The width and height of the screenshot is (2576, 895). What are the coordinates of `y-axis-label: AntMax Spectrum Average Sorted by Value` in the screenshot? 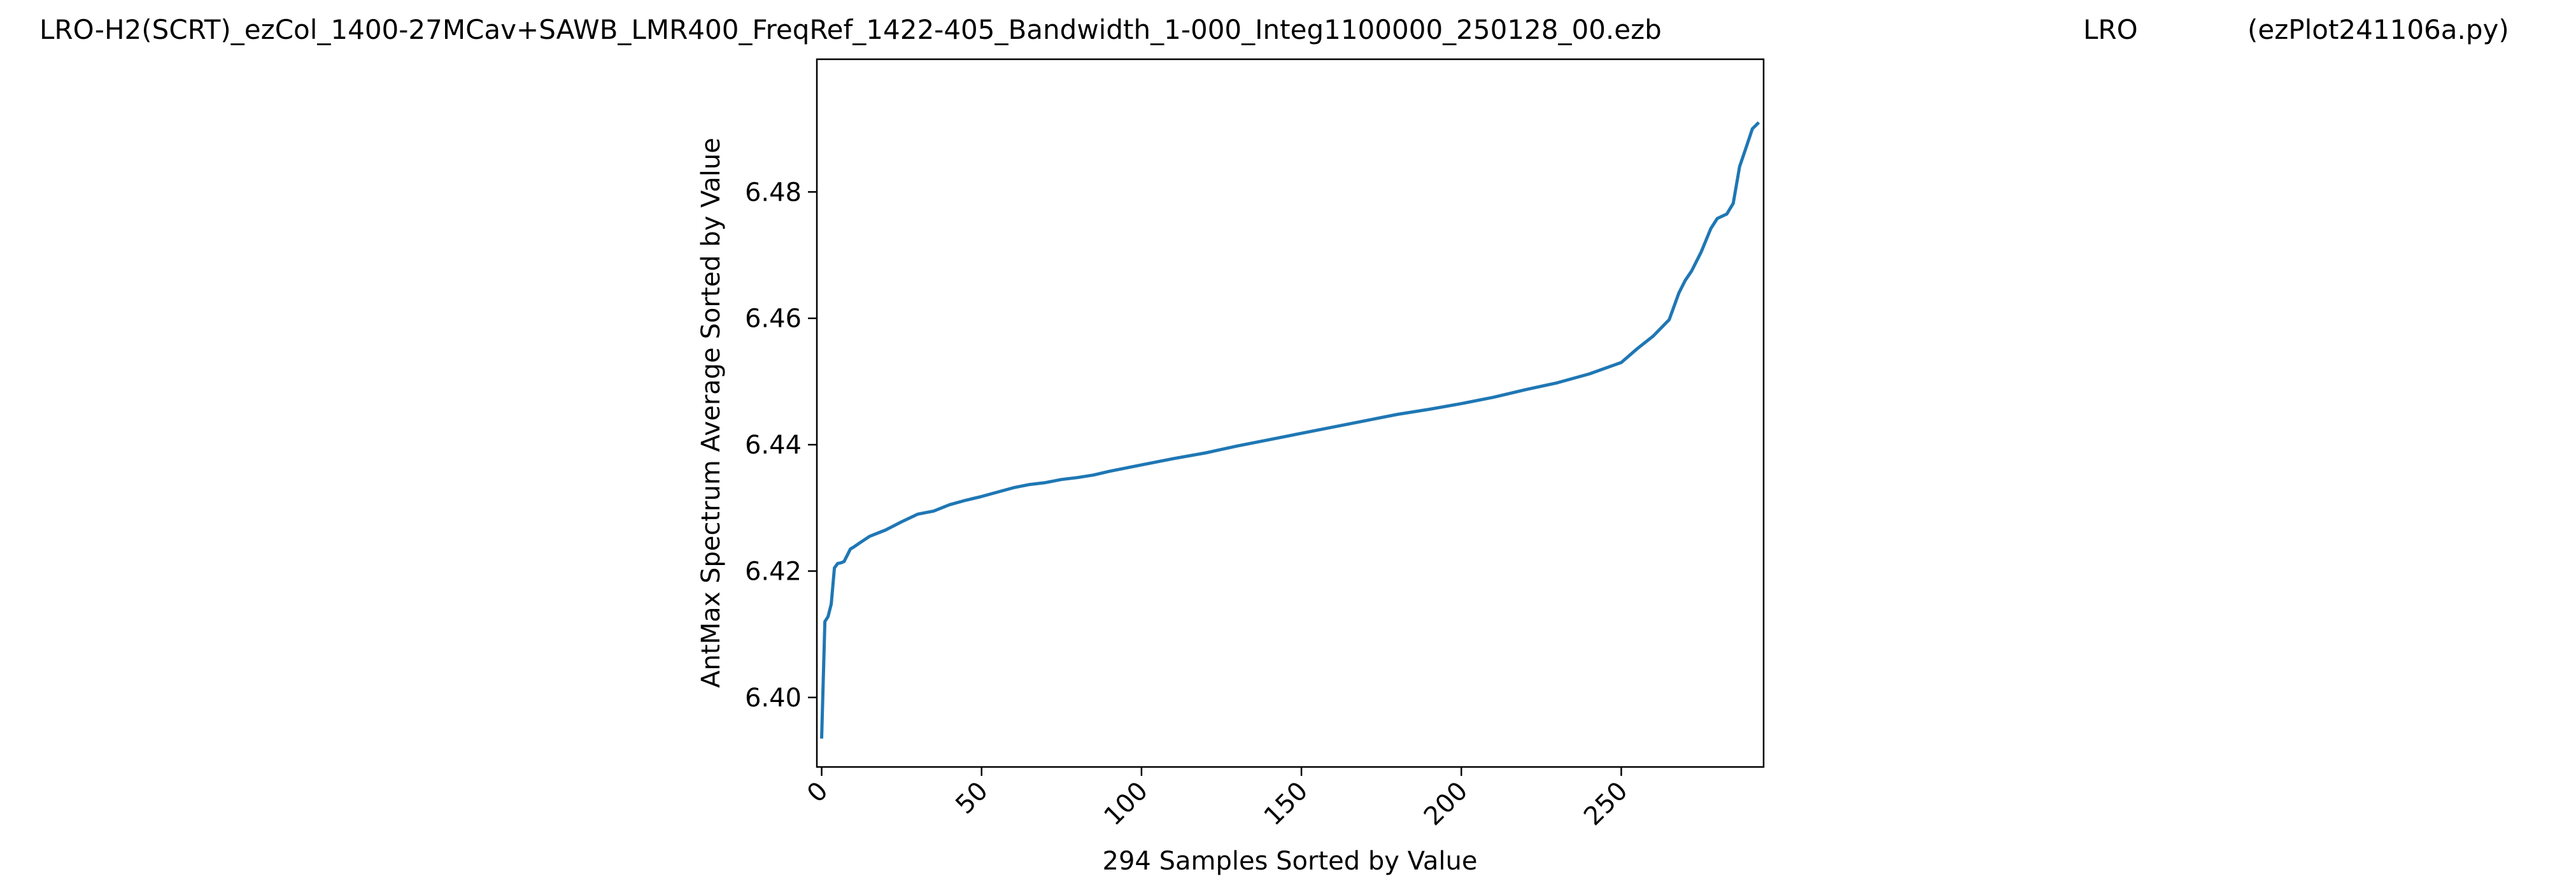 It's located at (711, 413).